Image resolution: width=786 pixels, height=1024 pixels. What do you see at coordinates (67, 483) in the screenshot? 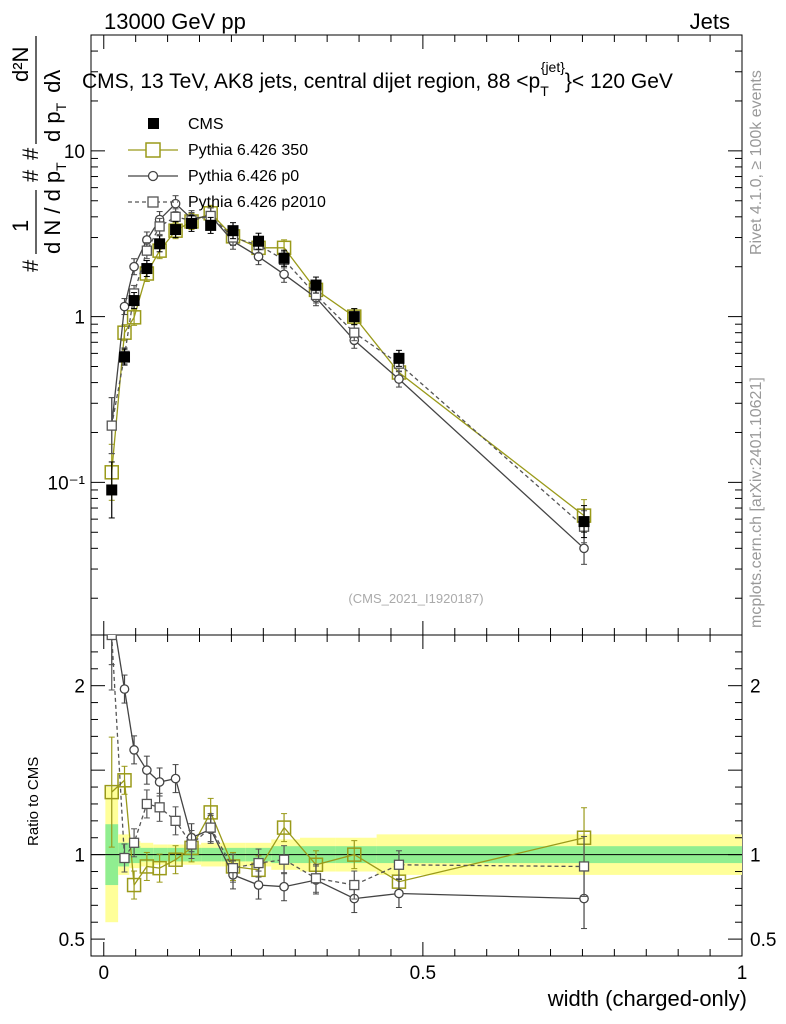
I see `y-tick-label: 10⁻¹` at bounding box center [67, 483].